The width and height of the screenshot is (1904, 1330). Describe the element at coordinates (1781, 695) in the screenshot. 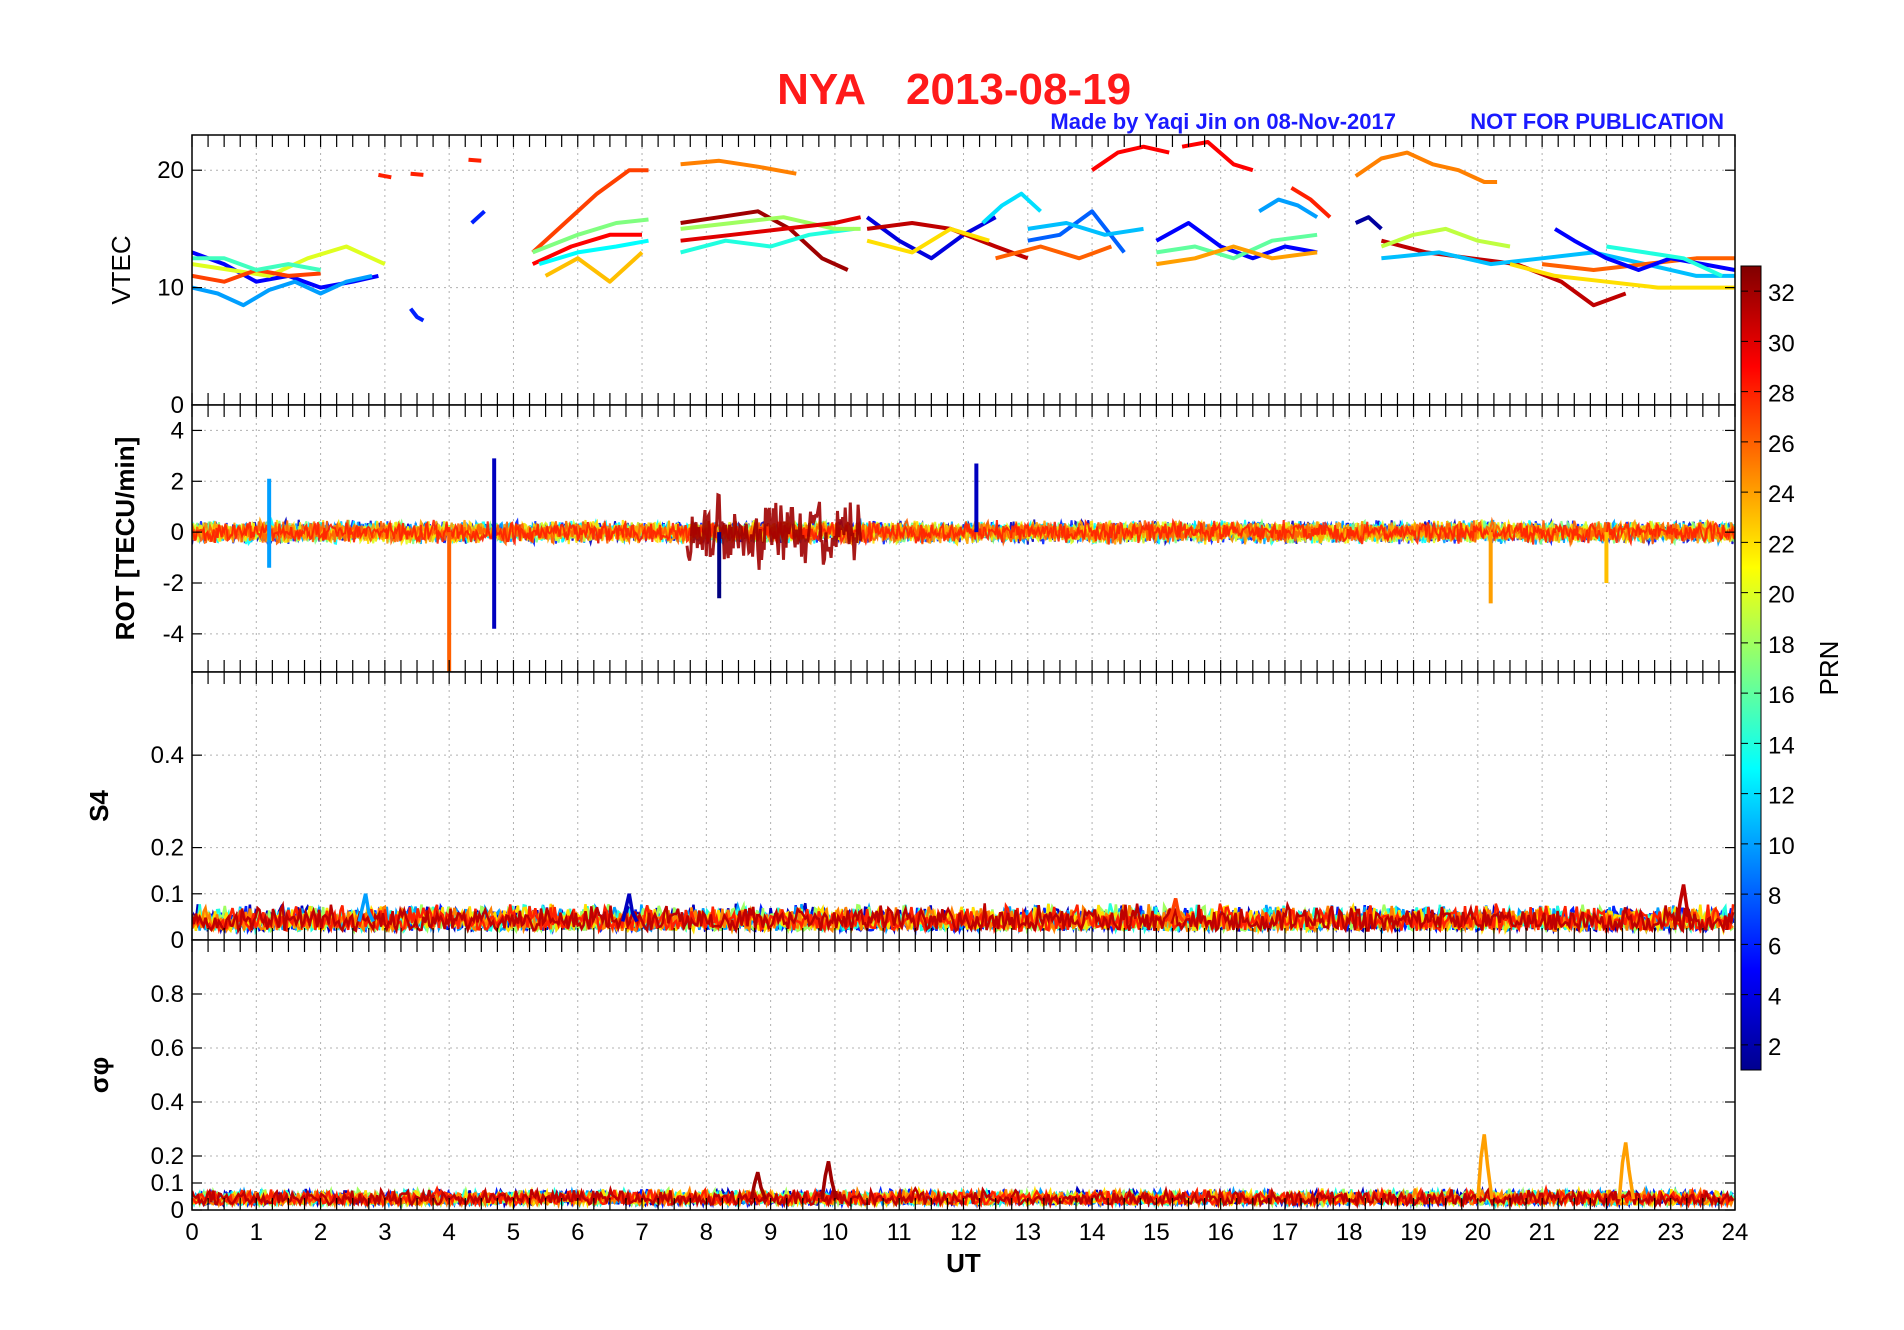

I see `colorbar-tick-label: 16` at that location.